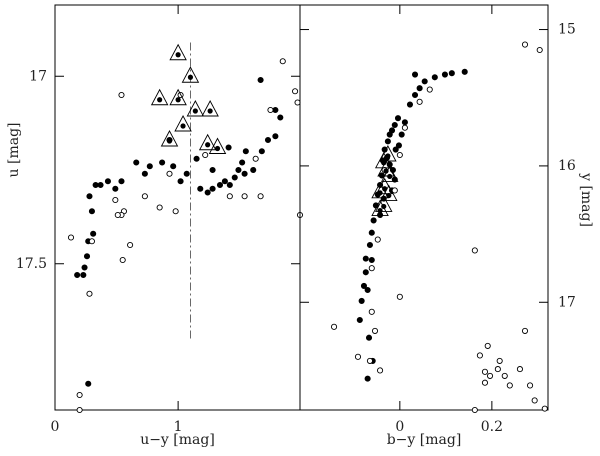  I want to click on x-axis-label: u−y [mag], so click(177, 440).